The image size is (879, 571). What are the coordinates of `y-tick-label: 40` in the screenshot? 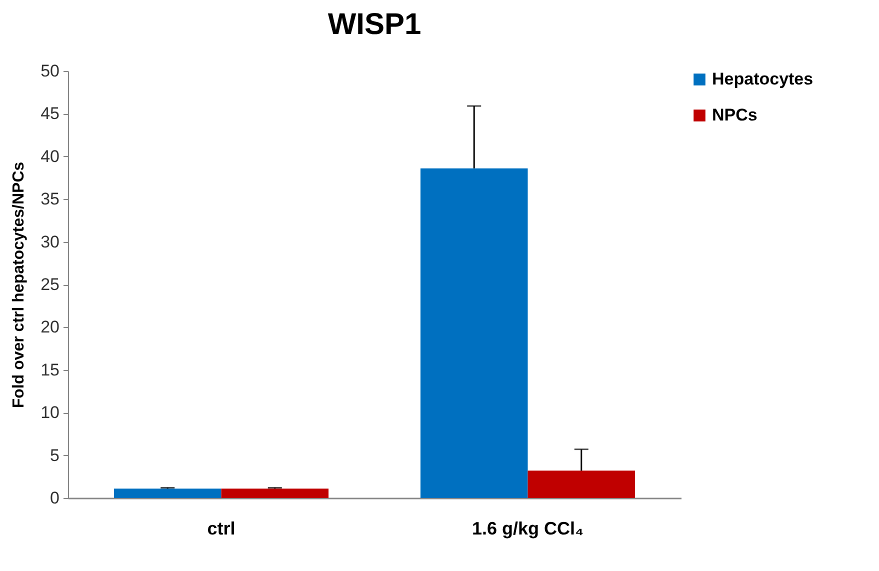 It's located at (50, 156).